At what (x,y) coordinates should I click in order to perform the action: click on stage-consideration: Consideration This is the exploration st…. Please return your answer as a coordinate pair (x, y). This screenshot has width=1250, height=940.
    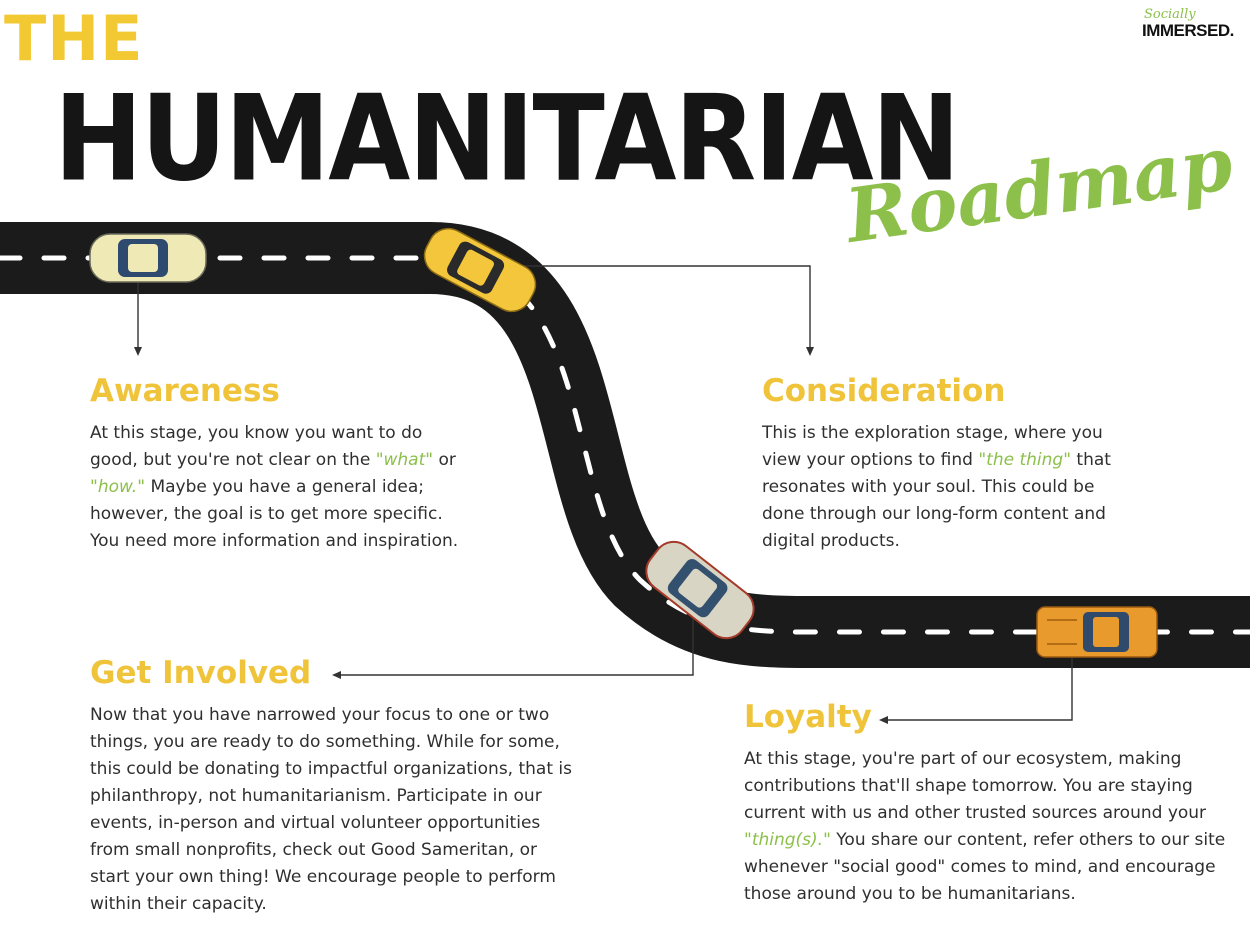
    Looking at the image, I should click on (952, 464).